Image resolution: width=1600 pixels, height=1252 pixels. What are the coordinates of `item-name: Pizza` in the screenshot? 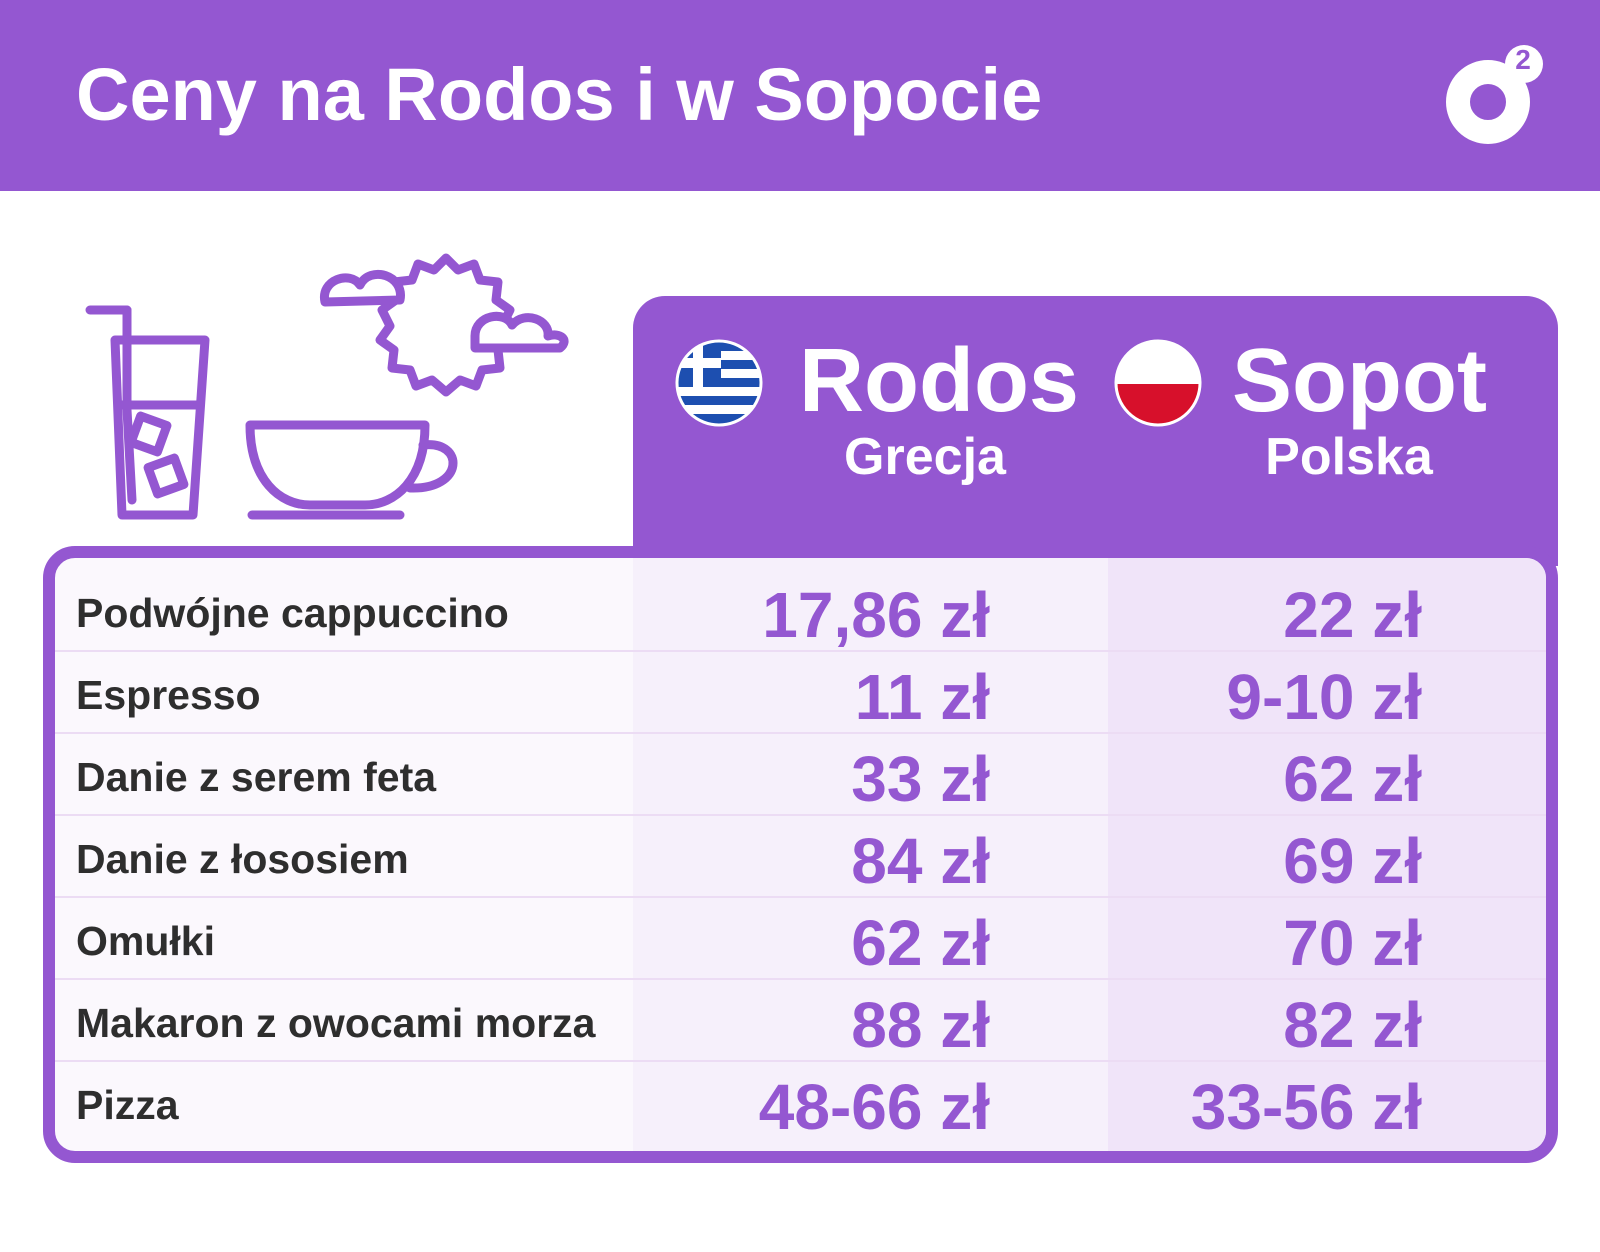 It's located at (127, 1105).